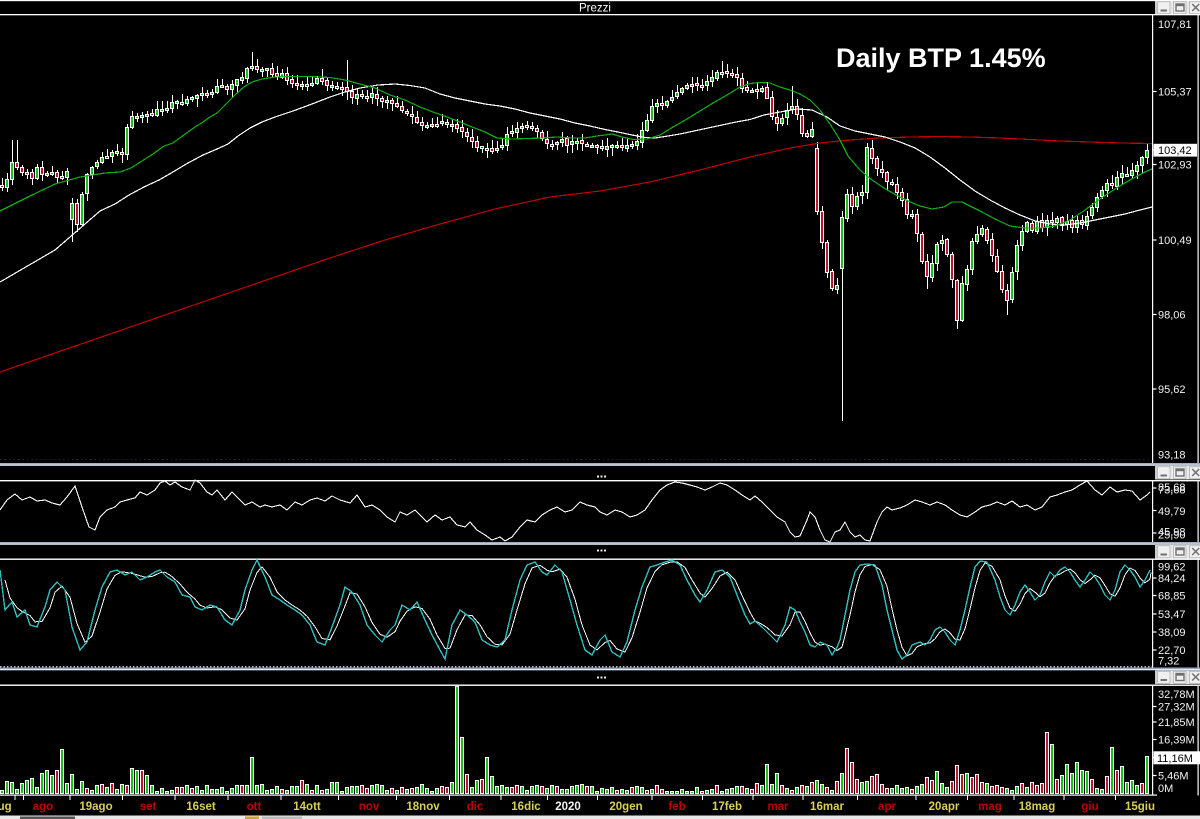  What do you see at coordinates (1172, 568) in the screenshot?
I see `svg-text: 99,62` at bounding box center [1172, 568].